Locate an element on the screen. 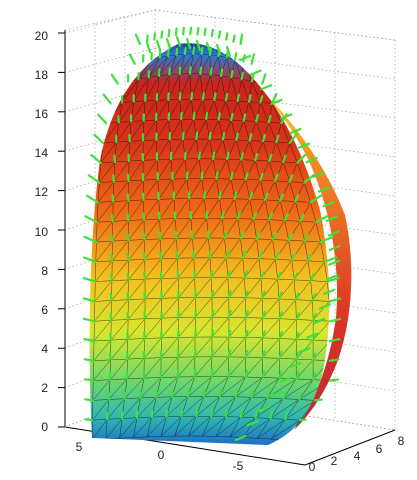 Image resolution: width=417 pixels, height=480 pixels. z-tick-label: 8 is located at coordinates (44, 271).